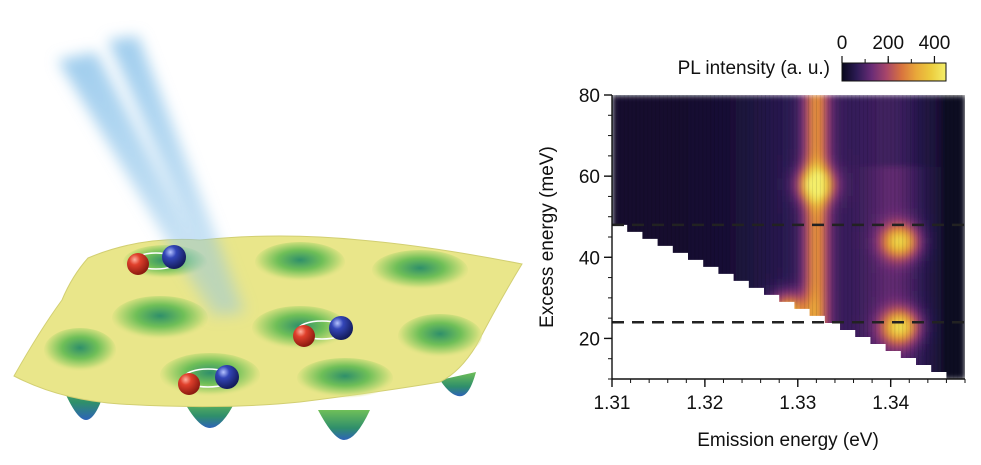  I want to click on colorbar: 0 200 400 PL intensity (a. u.), so click(814, 57).